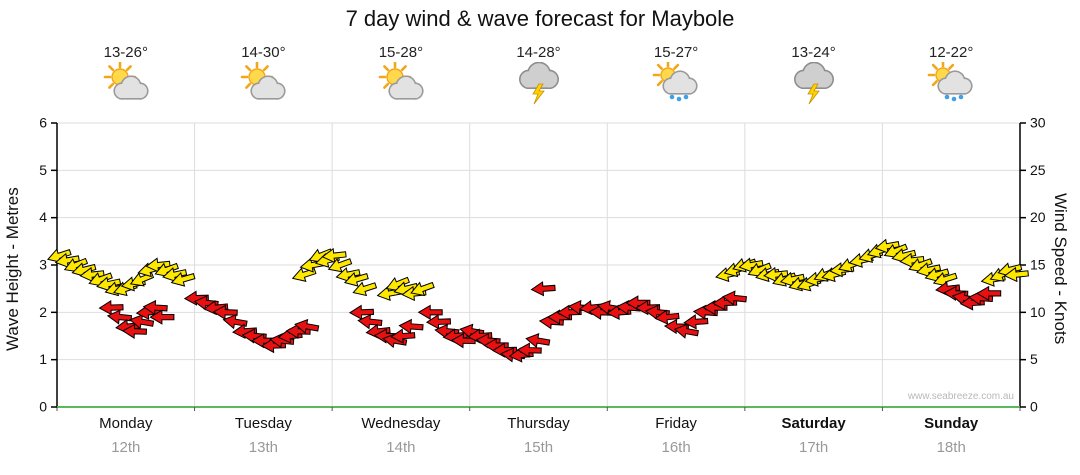 The height and width of the screenshot is (475, 1080). Describe the element at coordinates (960, 396) in the screenshot. I see `watermark: www.seabreeze.com.au` at that location.